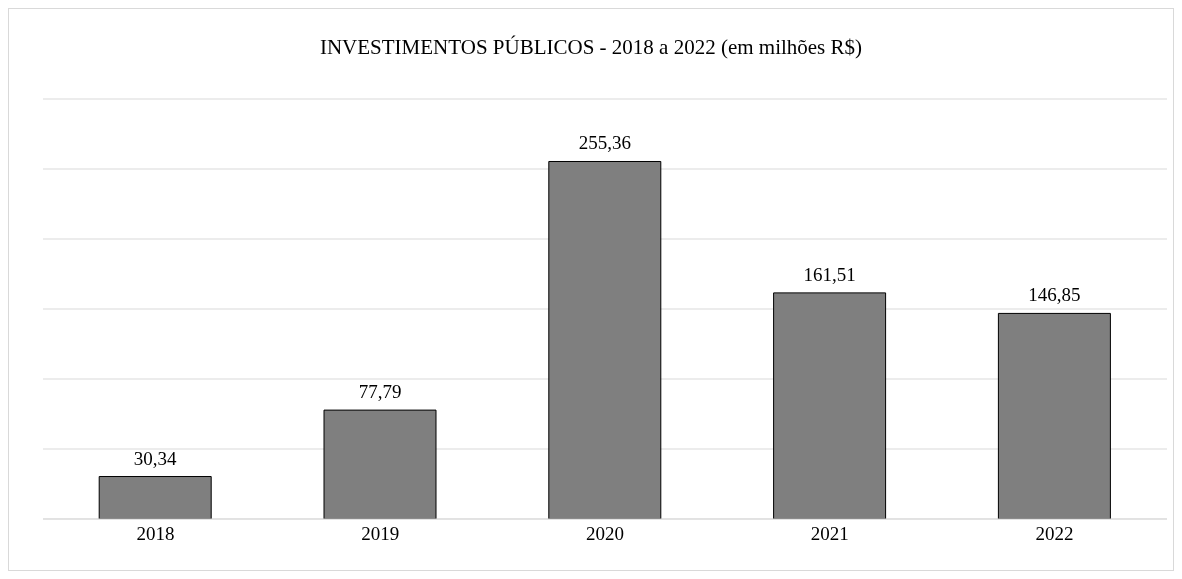 The width and height of the screenshot is (1182, 579). What do you see at coordinates (380, 534) in the screenshot?
I see `x-tick-label: 2019` at bounding box center [380, 534].